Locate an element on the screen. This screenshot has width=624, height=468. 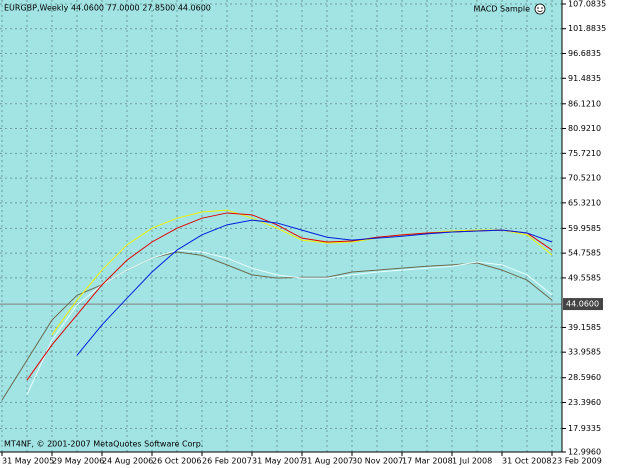
x-tick-label: 26 Feb 2007 is located at coordinates (227, 461).